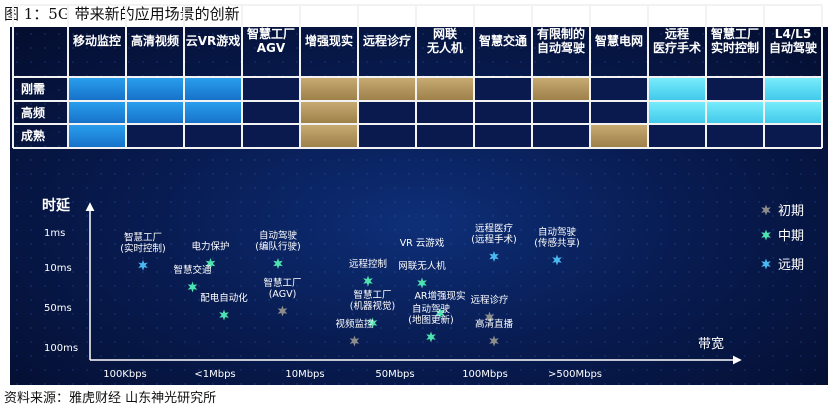 Image resolution: width=834 pixels, height=415 pixels. I want to click on x-axis-label: 带宽, so click(711, 344).